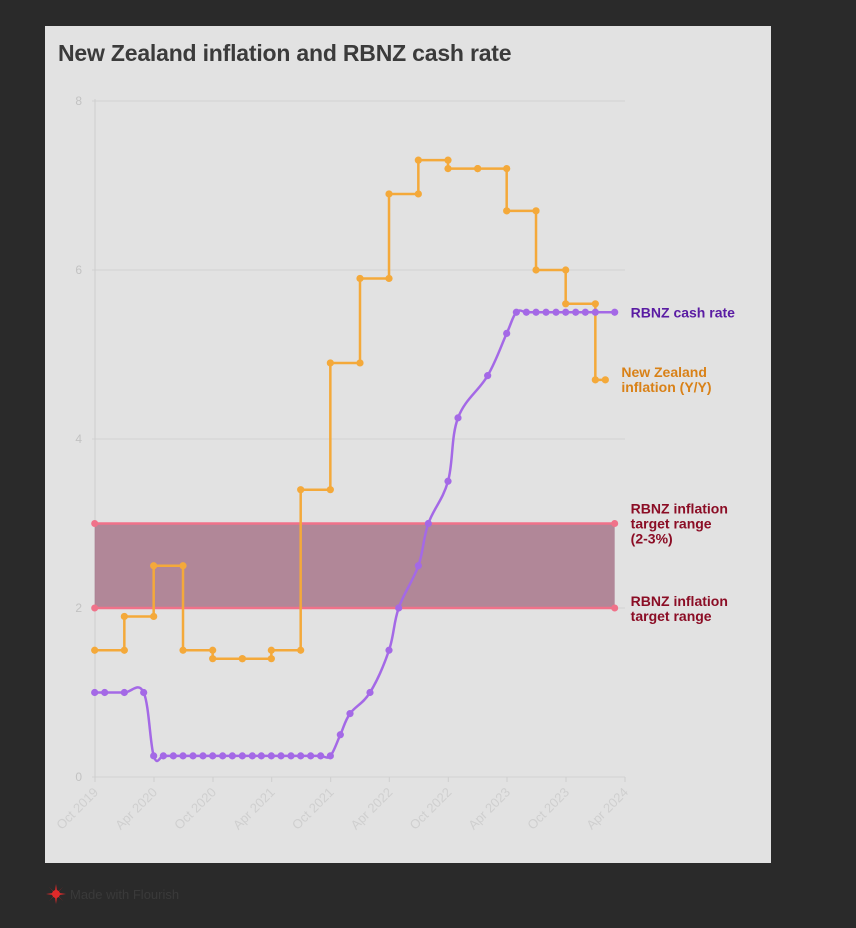 The height and width of the screenshot is (928, 856). Describe the element at coordinates (78, 101) in the screenshot. I see `y-tick-label: 8` at that location.